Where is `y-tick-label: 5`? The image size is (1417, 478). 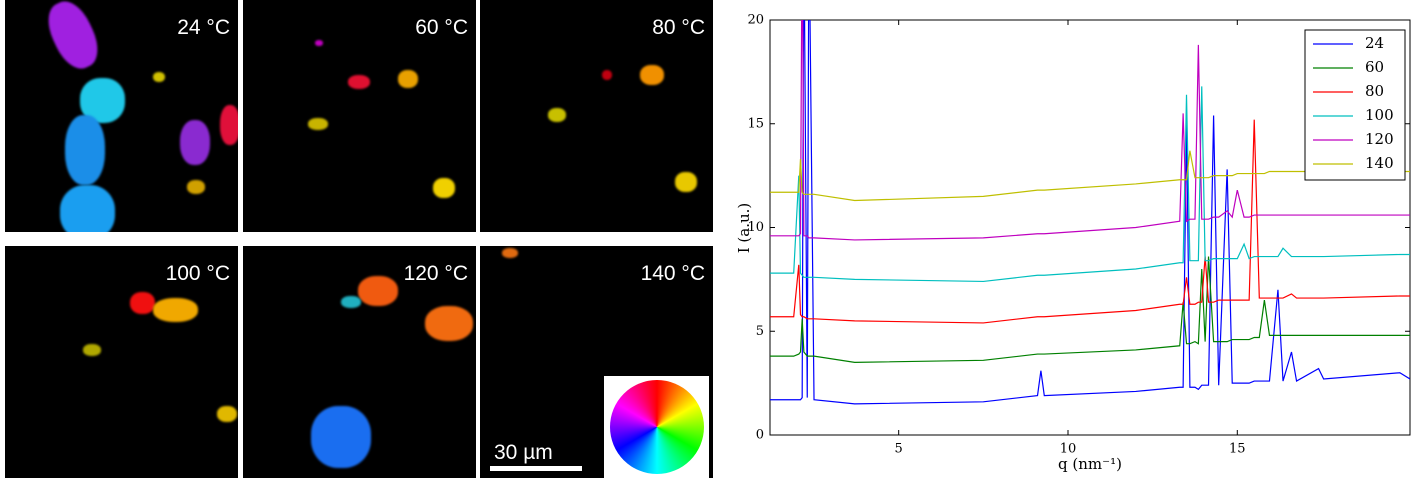 y-tick-label: 5 is located at coordinates (760, 331).